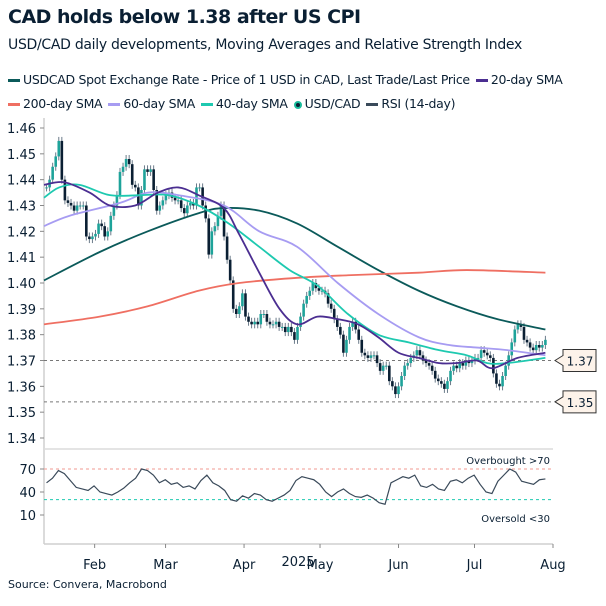 The image size is (606, 606). I want to click on level-callout, so click(575, 402).